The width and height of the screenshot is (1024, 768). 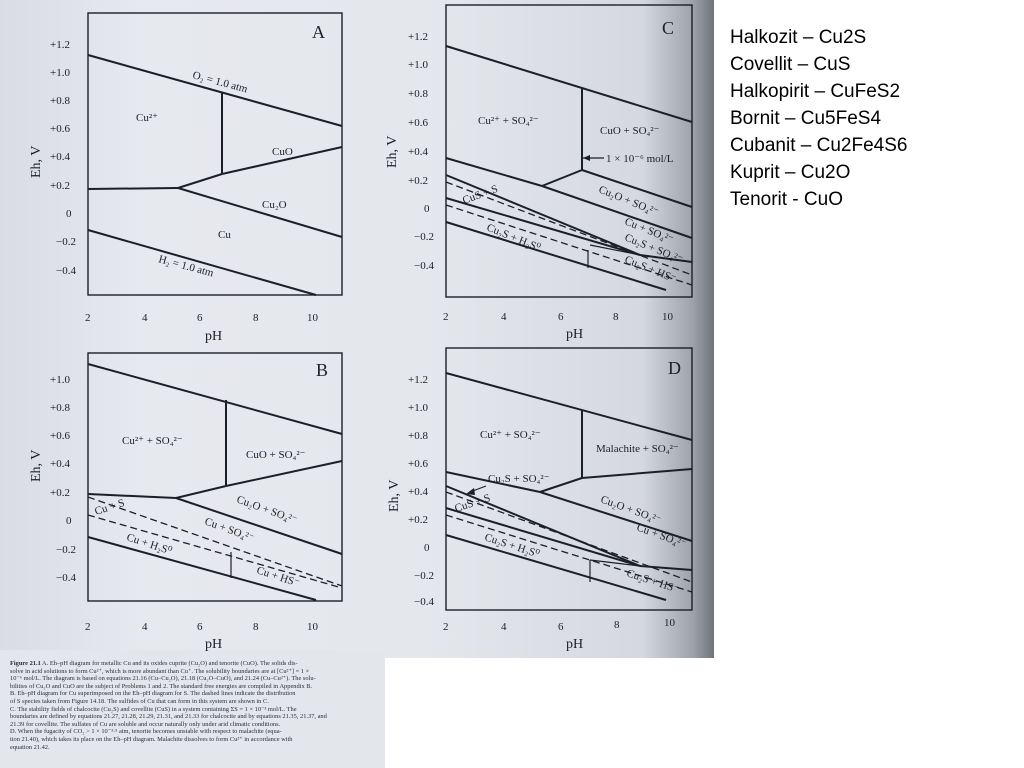 I want to click on field-label: Cu + SO₄²⁻, so click(x=229, y=530).